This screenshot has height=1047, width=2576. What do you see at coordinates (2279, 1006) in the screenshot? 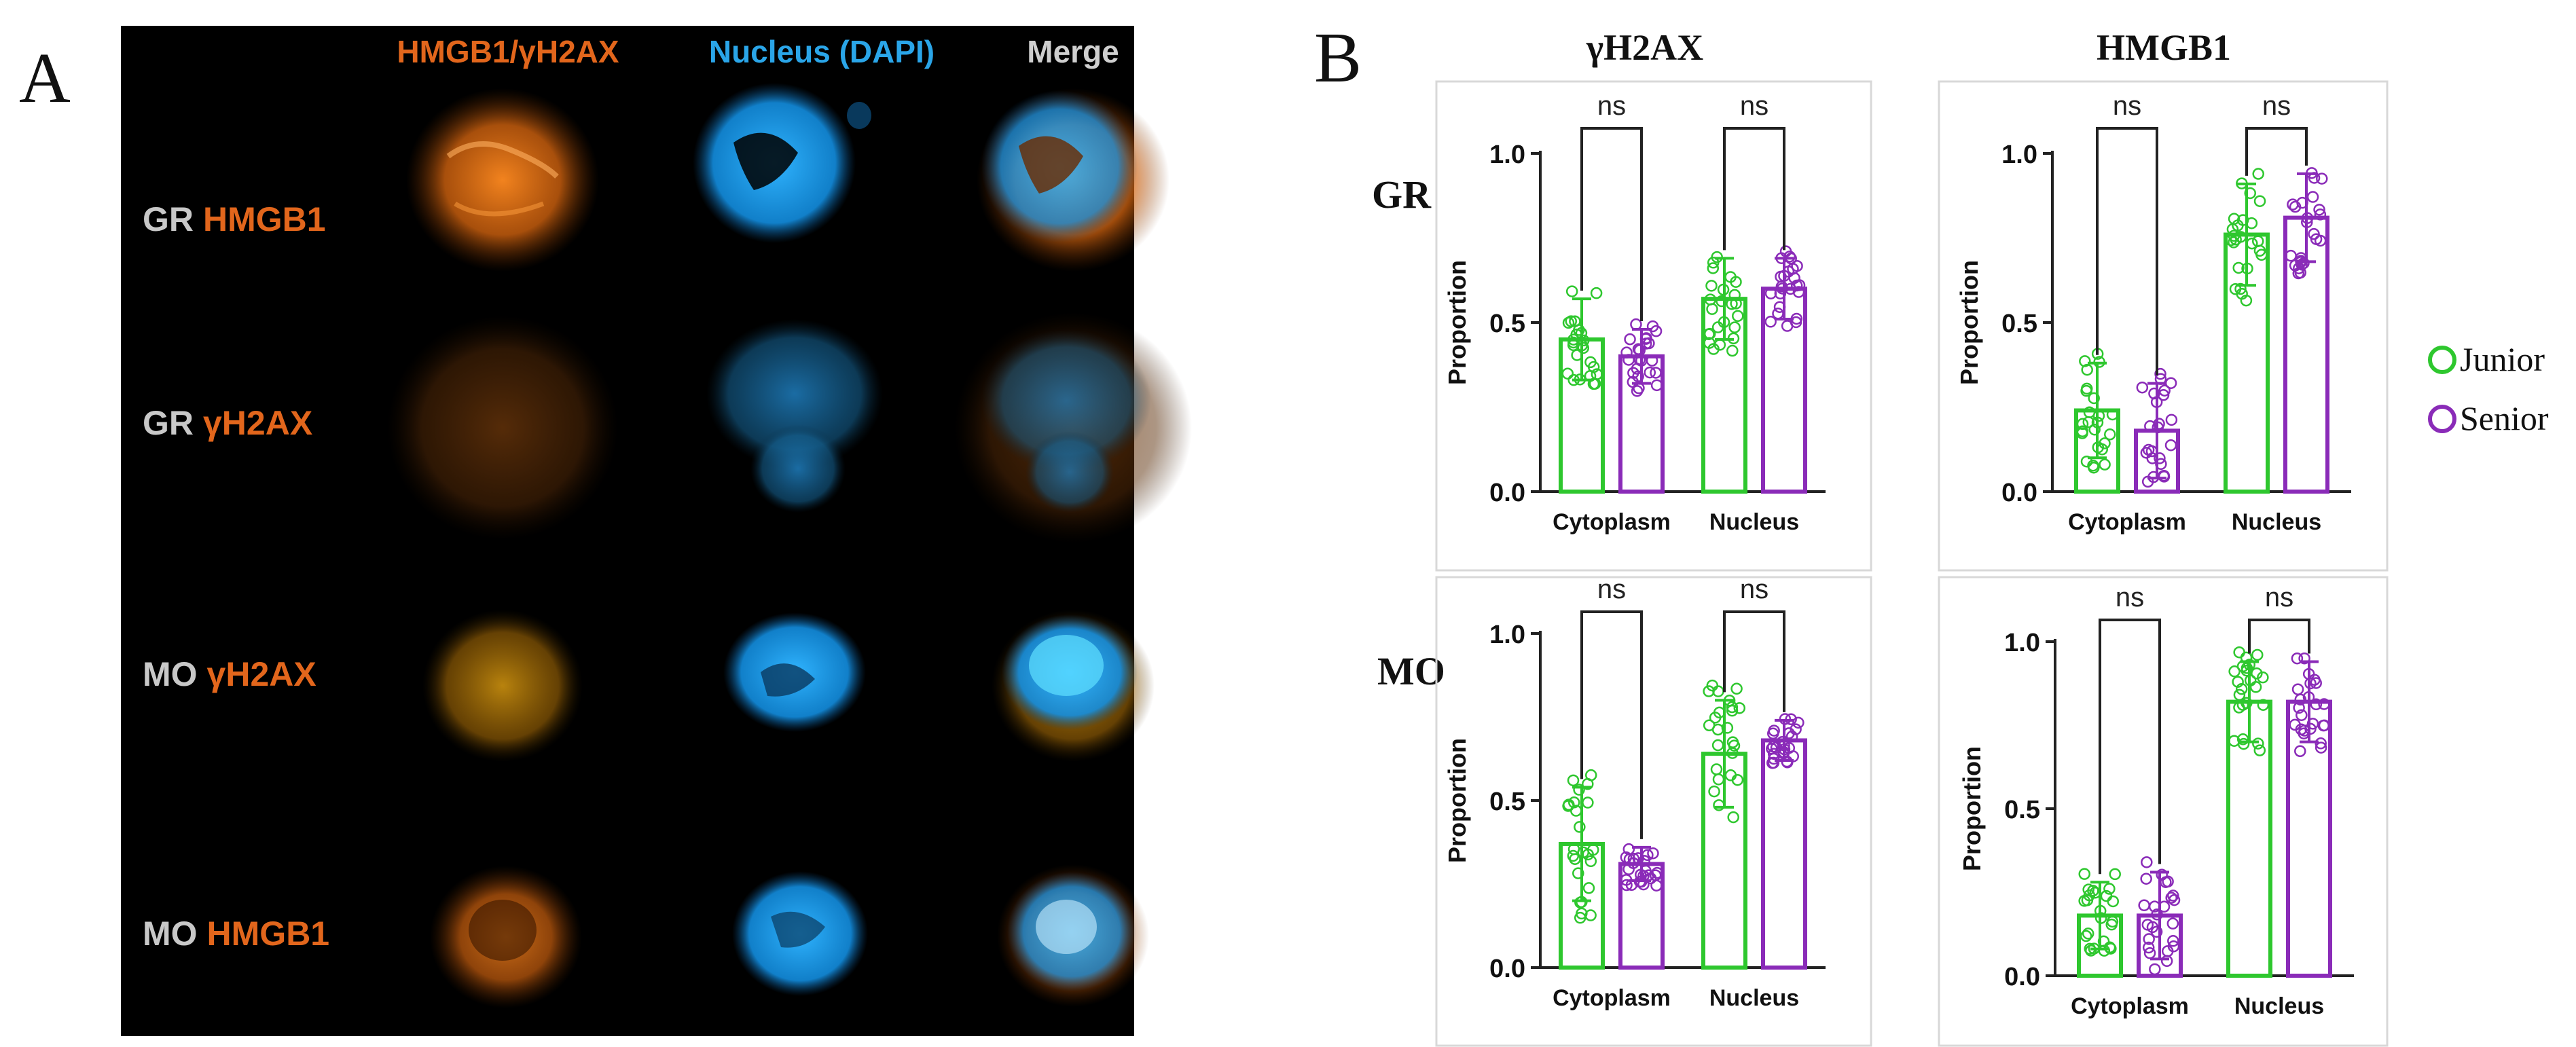
I see `x-tick-label: Nucleus` at bounding box center [2279, 1006].